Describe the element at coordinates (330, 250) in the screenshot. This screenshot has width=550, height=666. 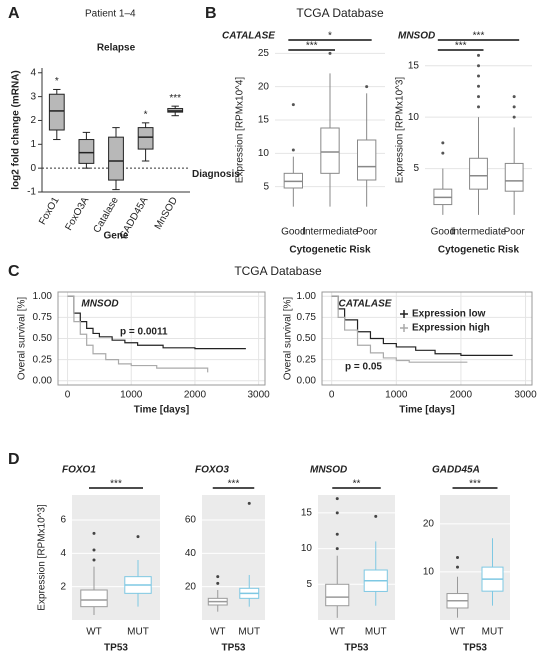
I see `x-axis-label: Cytogenetic Risk` at that location.